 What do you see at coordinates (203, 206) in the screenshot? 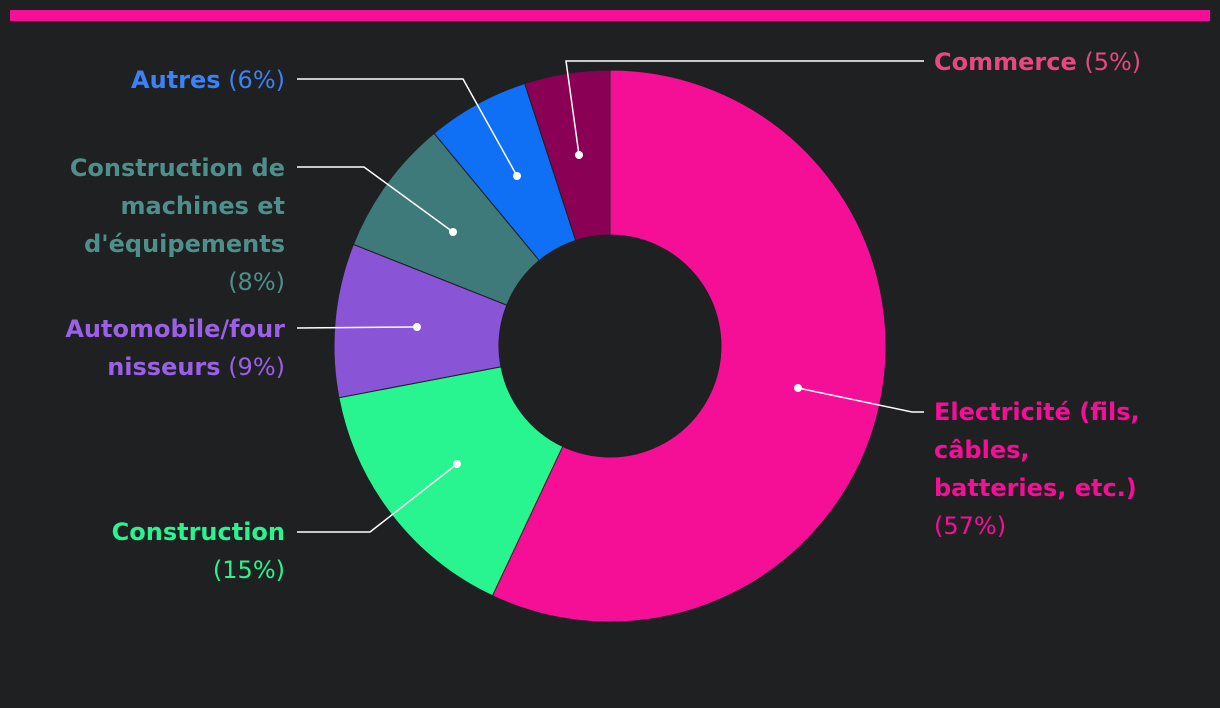
I see `label-3-line-1: machines et` at bounding box center [203, 206].